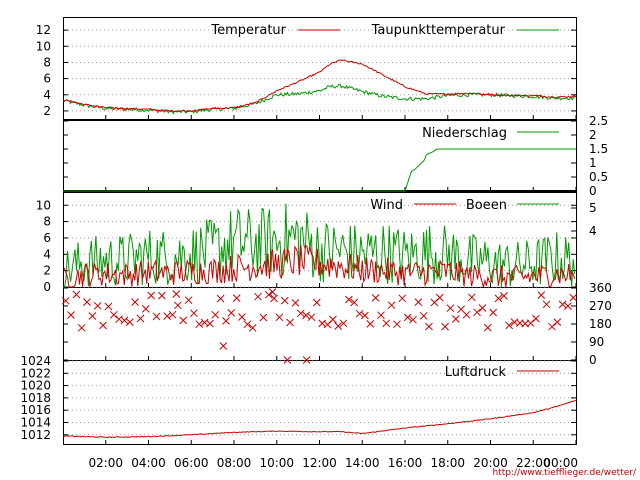 This screenshot has width=640, height=480. Describe the element at coordinates (47, 111) in the screenshot. I see `temperature-y-tick-label: 2` at that location.